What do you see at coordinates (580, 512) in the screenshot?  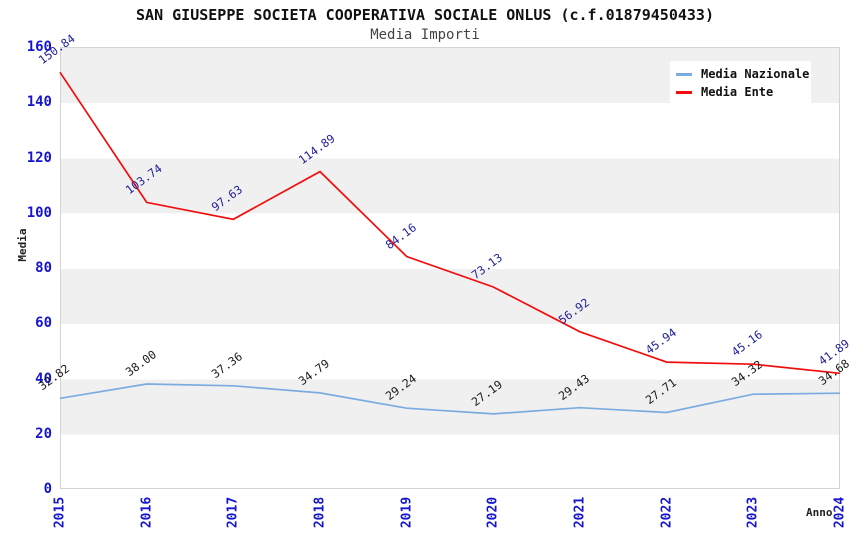 I see `x-tick-label: 2021` at bounding box center [580, 512].